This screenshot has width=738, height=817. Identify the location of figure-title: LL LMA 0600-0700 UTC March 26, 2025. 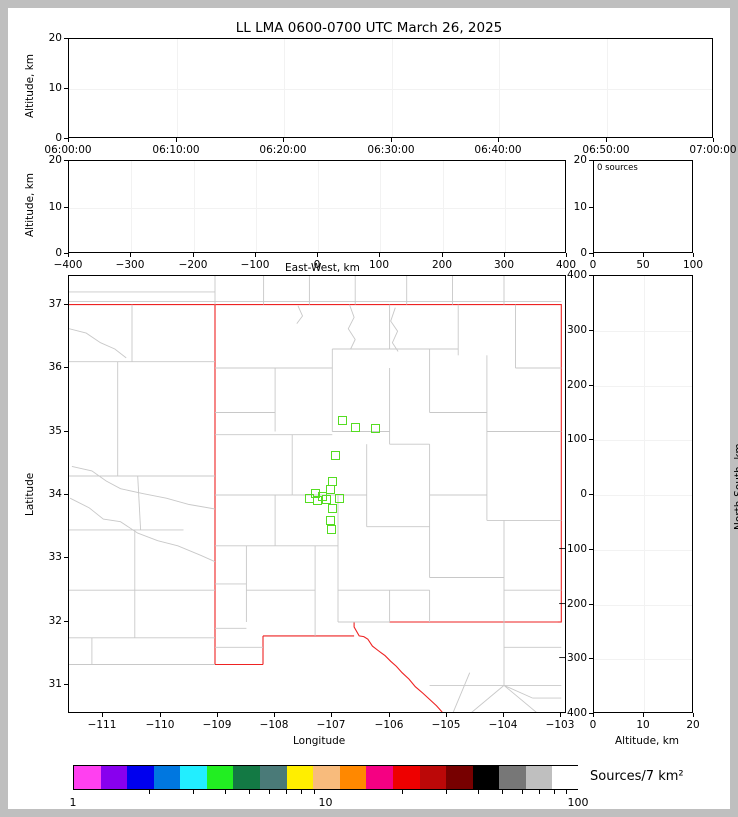
(369, 28).